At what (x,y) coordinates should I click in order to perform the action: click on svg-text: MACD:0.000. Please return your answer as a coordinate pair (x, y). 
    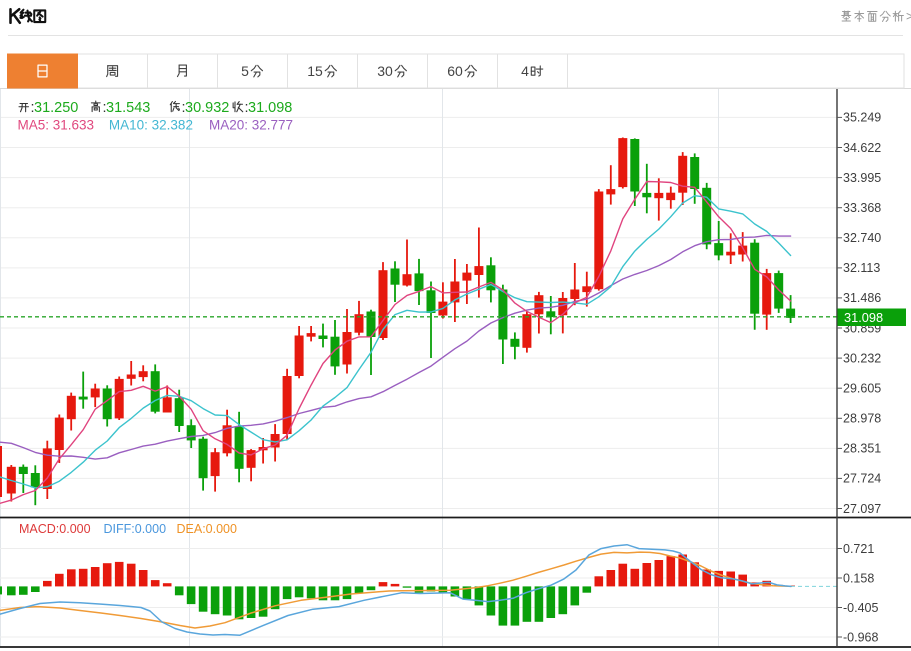
    Looking at the image, I should click on (55, 529).